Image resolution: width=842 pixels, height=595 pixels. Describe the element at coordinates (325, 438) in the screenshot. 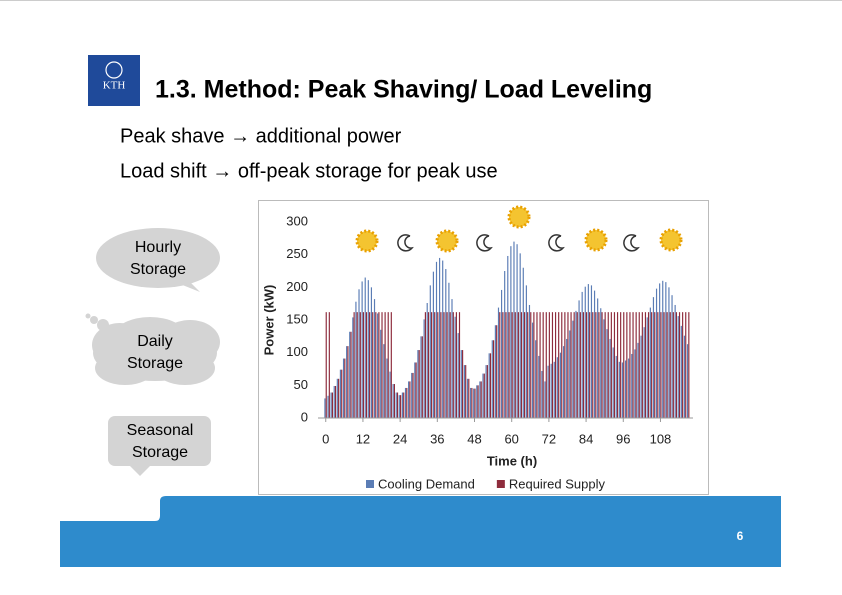

I see `x-tick-label: 0` at that location.